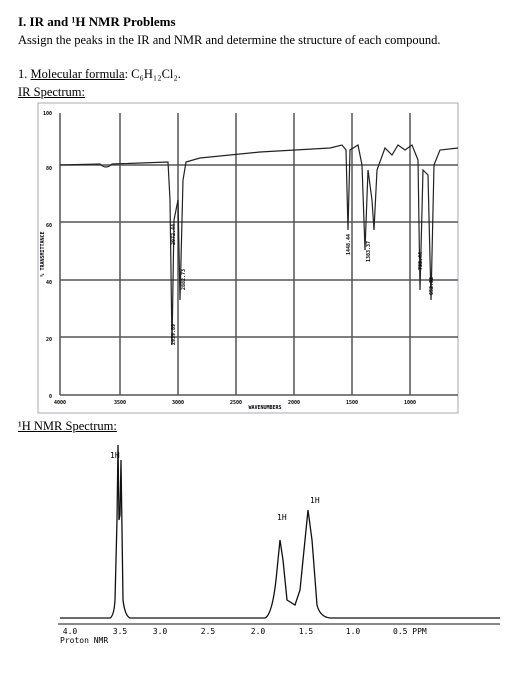 This screenshot has width=514, height=700. Describe the element at coordinates (410, 403) in the screenshot. I see `ir-x-tick: 1000` at that location.